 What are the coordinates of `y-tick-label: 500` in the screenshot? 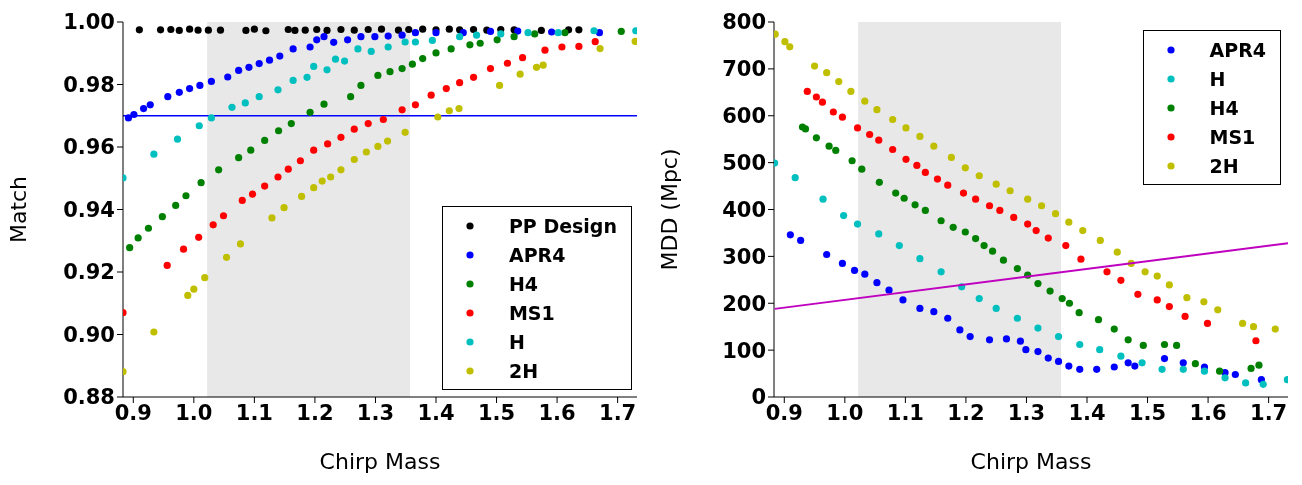 It's located at (744, 163).